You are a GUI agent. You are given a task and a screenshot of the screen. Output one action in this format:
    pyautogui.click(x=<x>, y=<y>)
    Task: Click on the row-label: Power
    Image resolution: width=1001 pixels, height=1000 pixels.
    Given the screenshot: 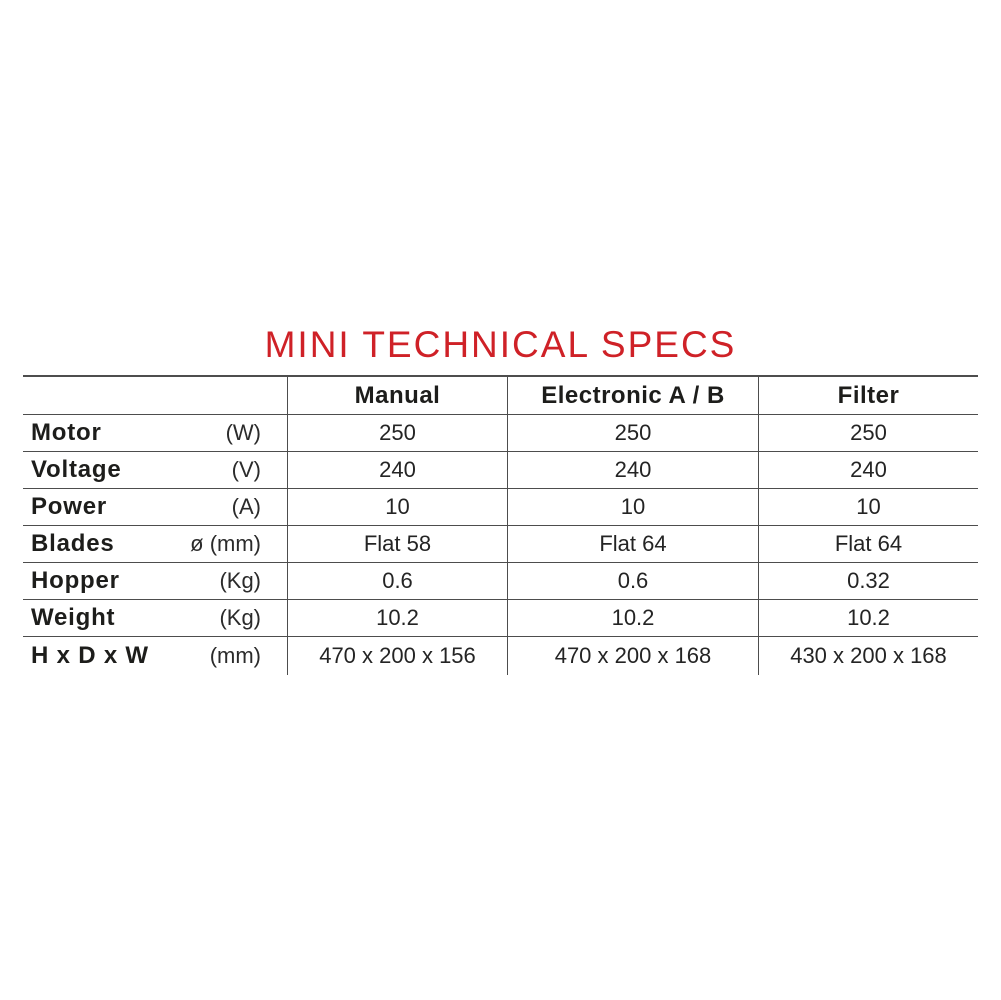 What is the action you would take?
    pyautogui.click(x=69, y=506)
    